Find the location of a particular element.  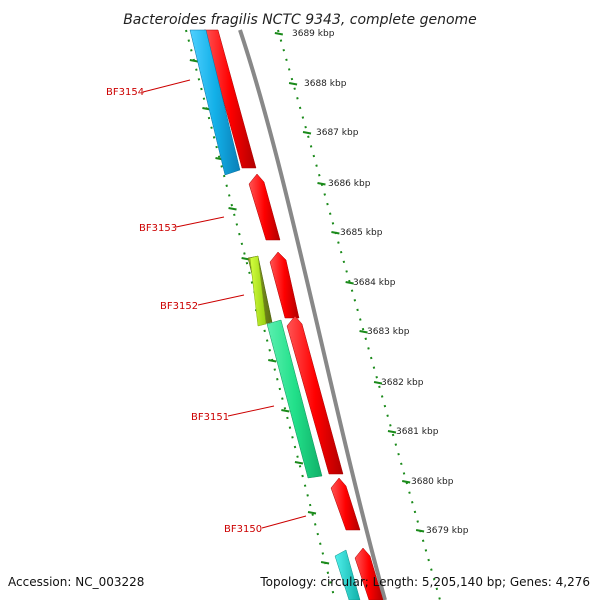

kbp-label: 3684 kbp is located at coordinates (374, 283).